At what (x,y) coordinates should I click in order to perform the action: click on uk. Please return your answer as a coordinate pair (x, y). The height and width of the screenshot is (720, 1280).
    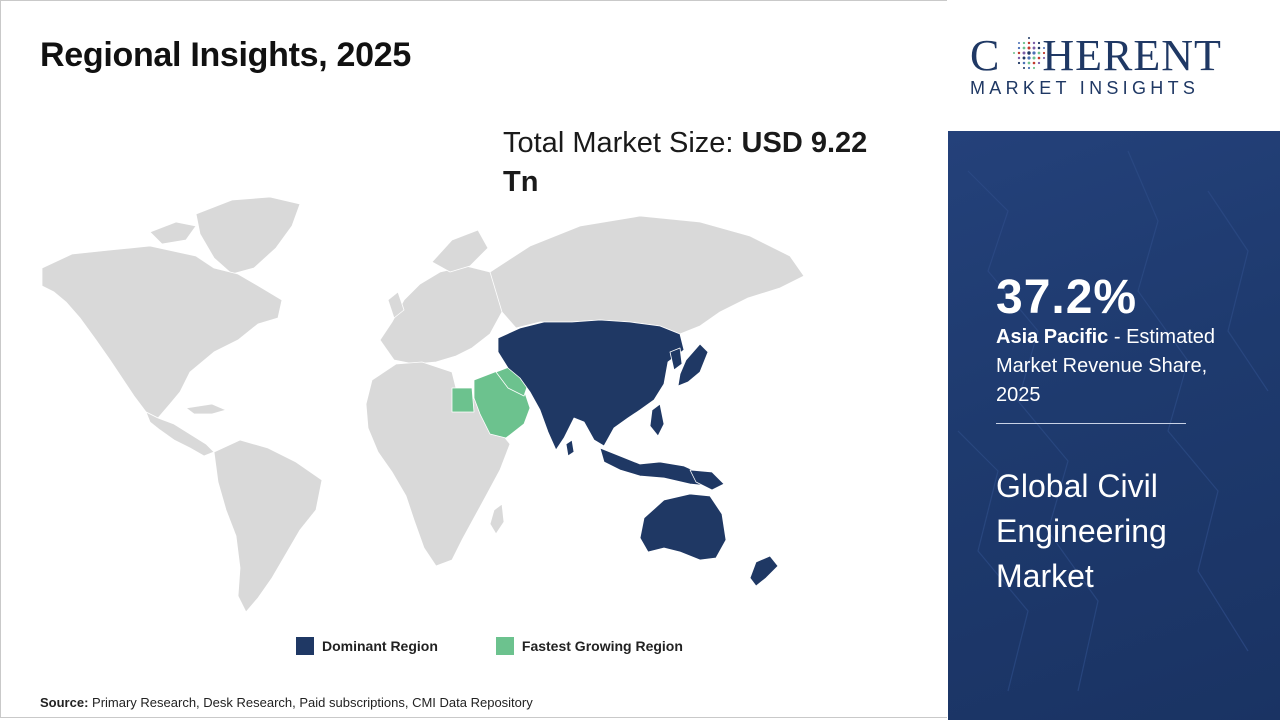
    Looking at the image, I should click on (396, 305).